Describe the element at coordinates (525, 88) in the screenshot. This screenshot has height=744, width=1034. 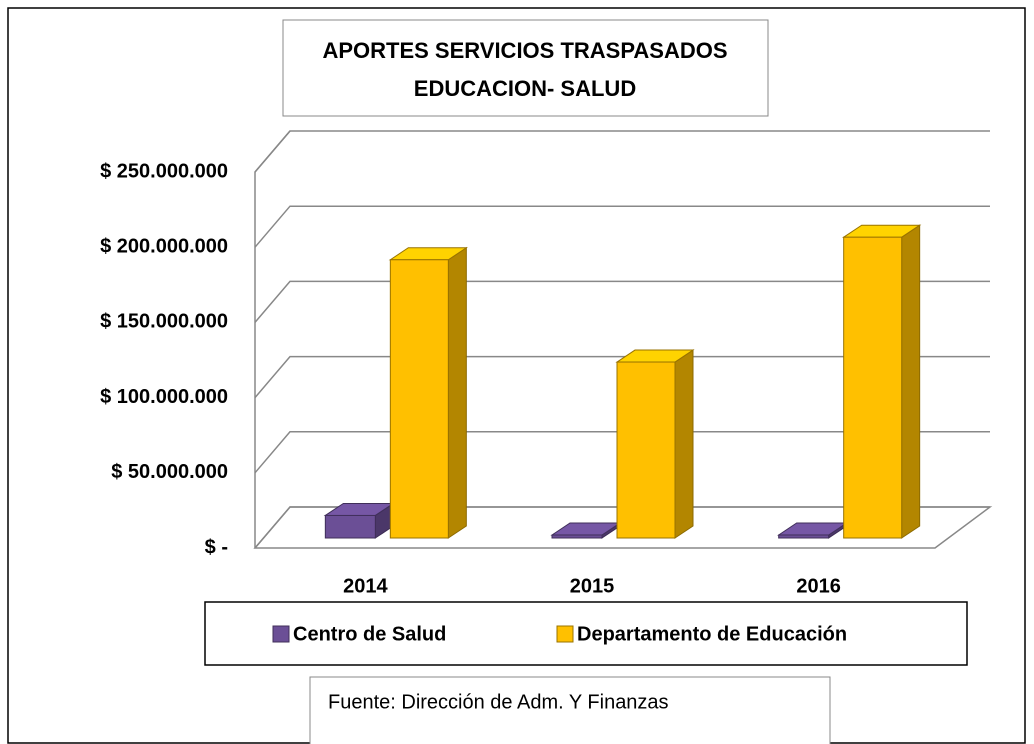
I see `chart-title: EDUCACION- SALUD` at that location.